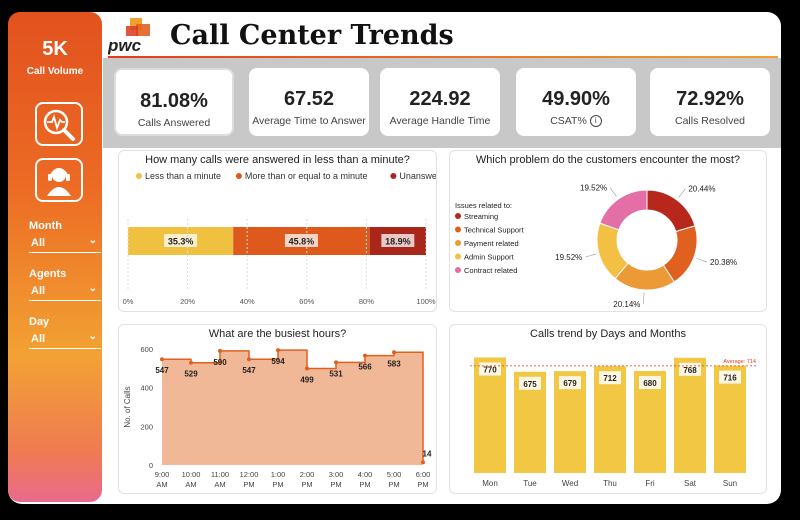  I want to click on legend-title: Issues related to:, so click(483, 205).